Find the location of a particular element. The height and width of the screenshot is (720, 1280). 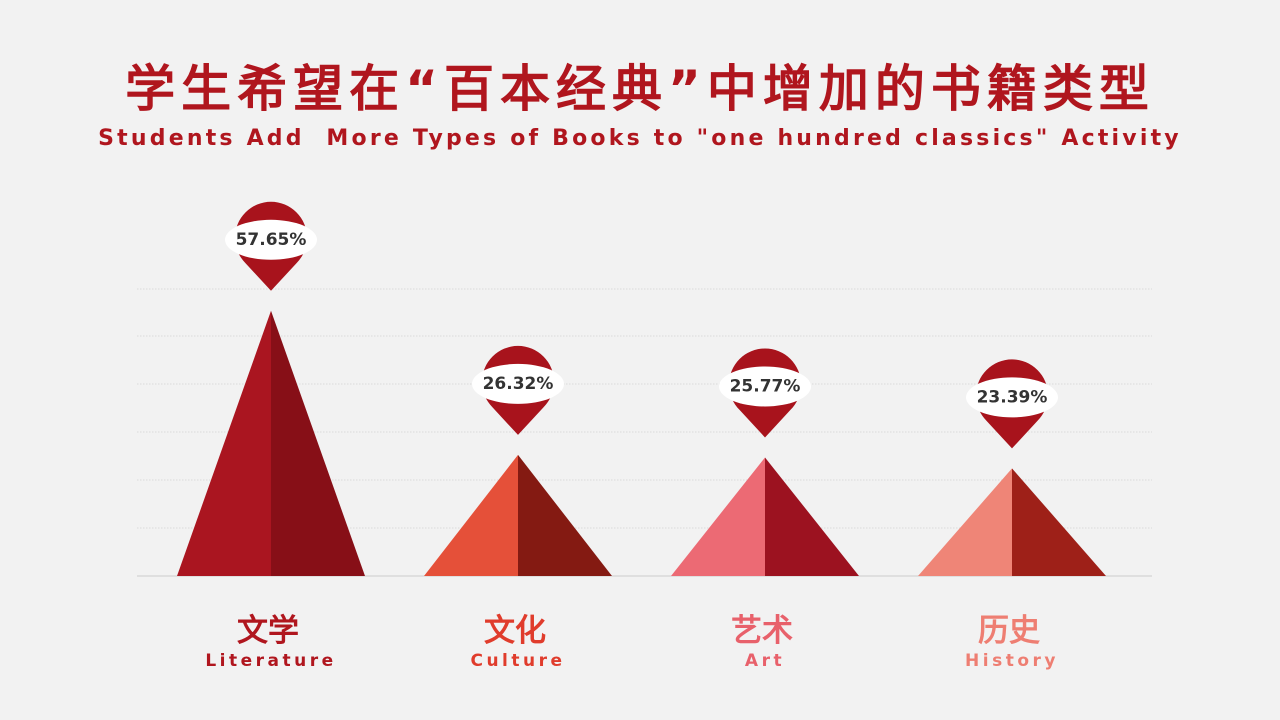

category-label-cn: 文化 is located at coordinates (515, 631).